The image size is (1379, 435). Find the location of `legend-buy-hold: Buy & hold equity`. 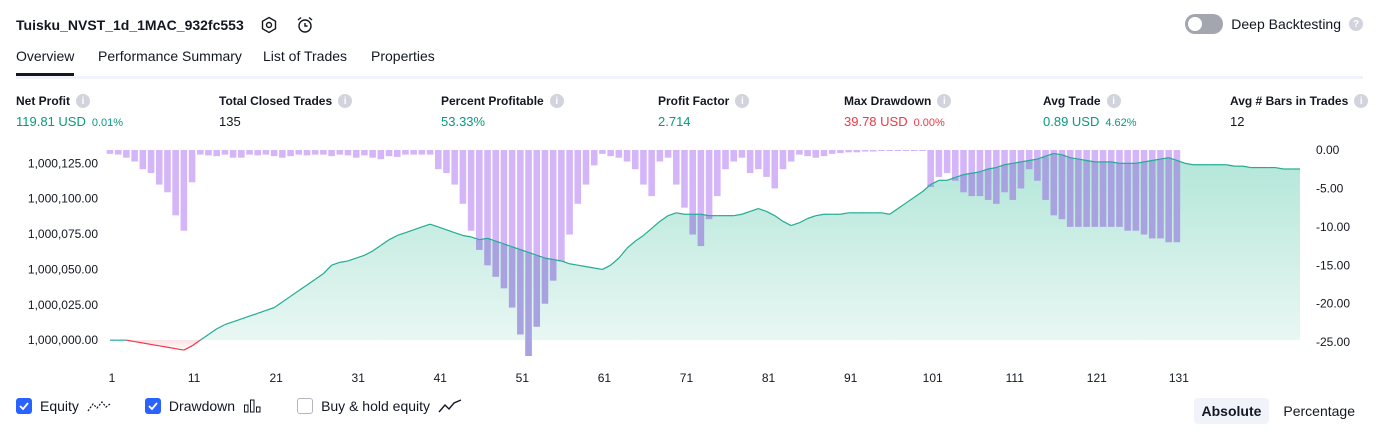

legend-buy-hold: Buy & hold equity is located at coordinates (379, 406).